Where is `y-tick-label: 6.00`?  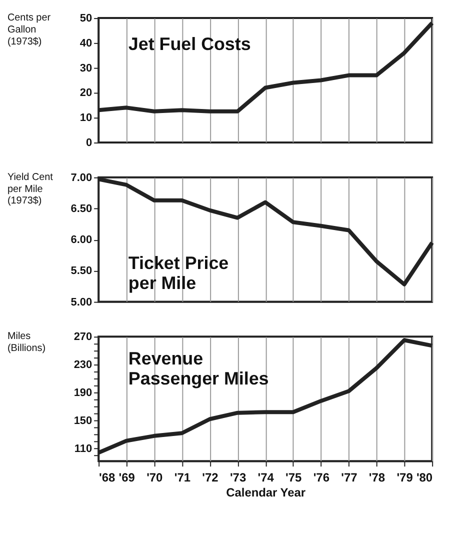 y-tick-label: 6.00 is located at coordinates (81, 240).